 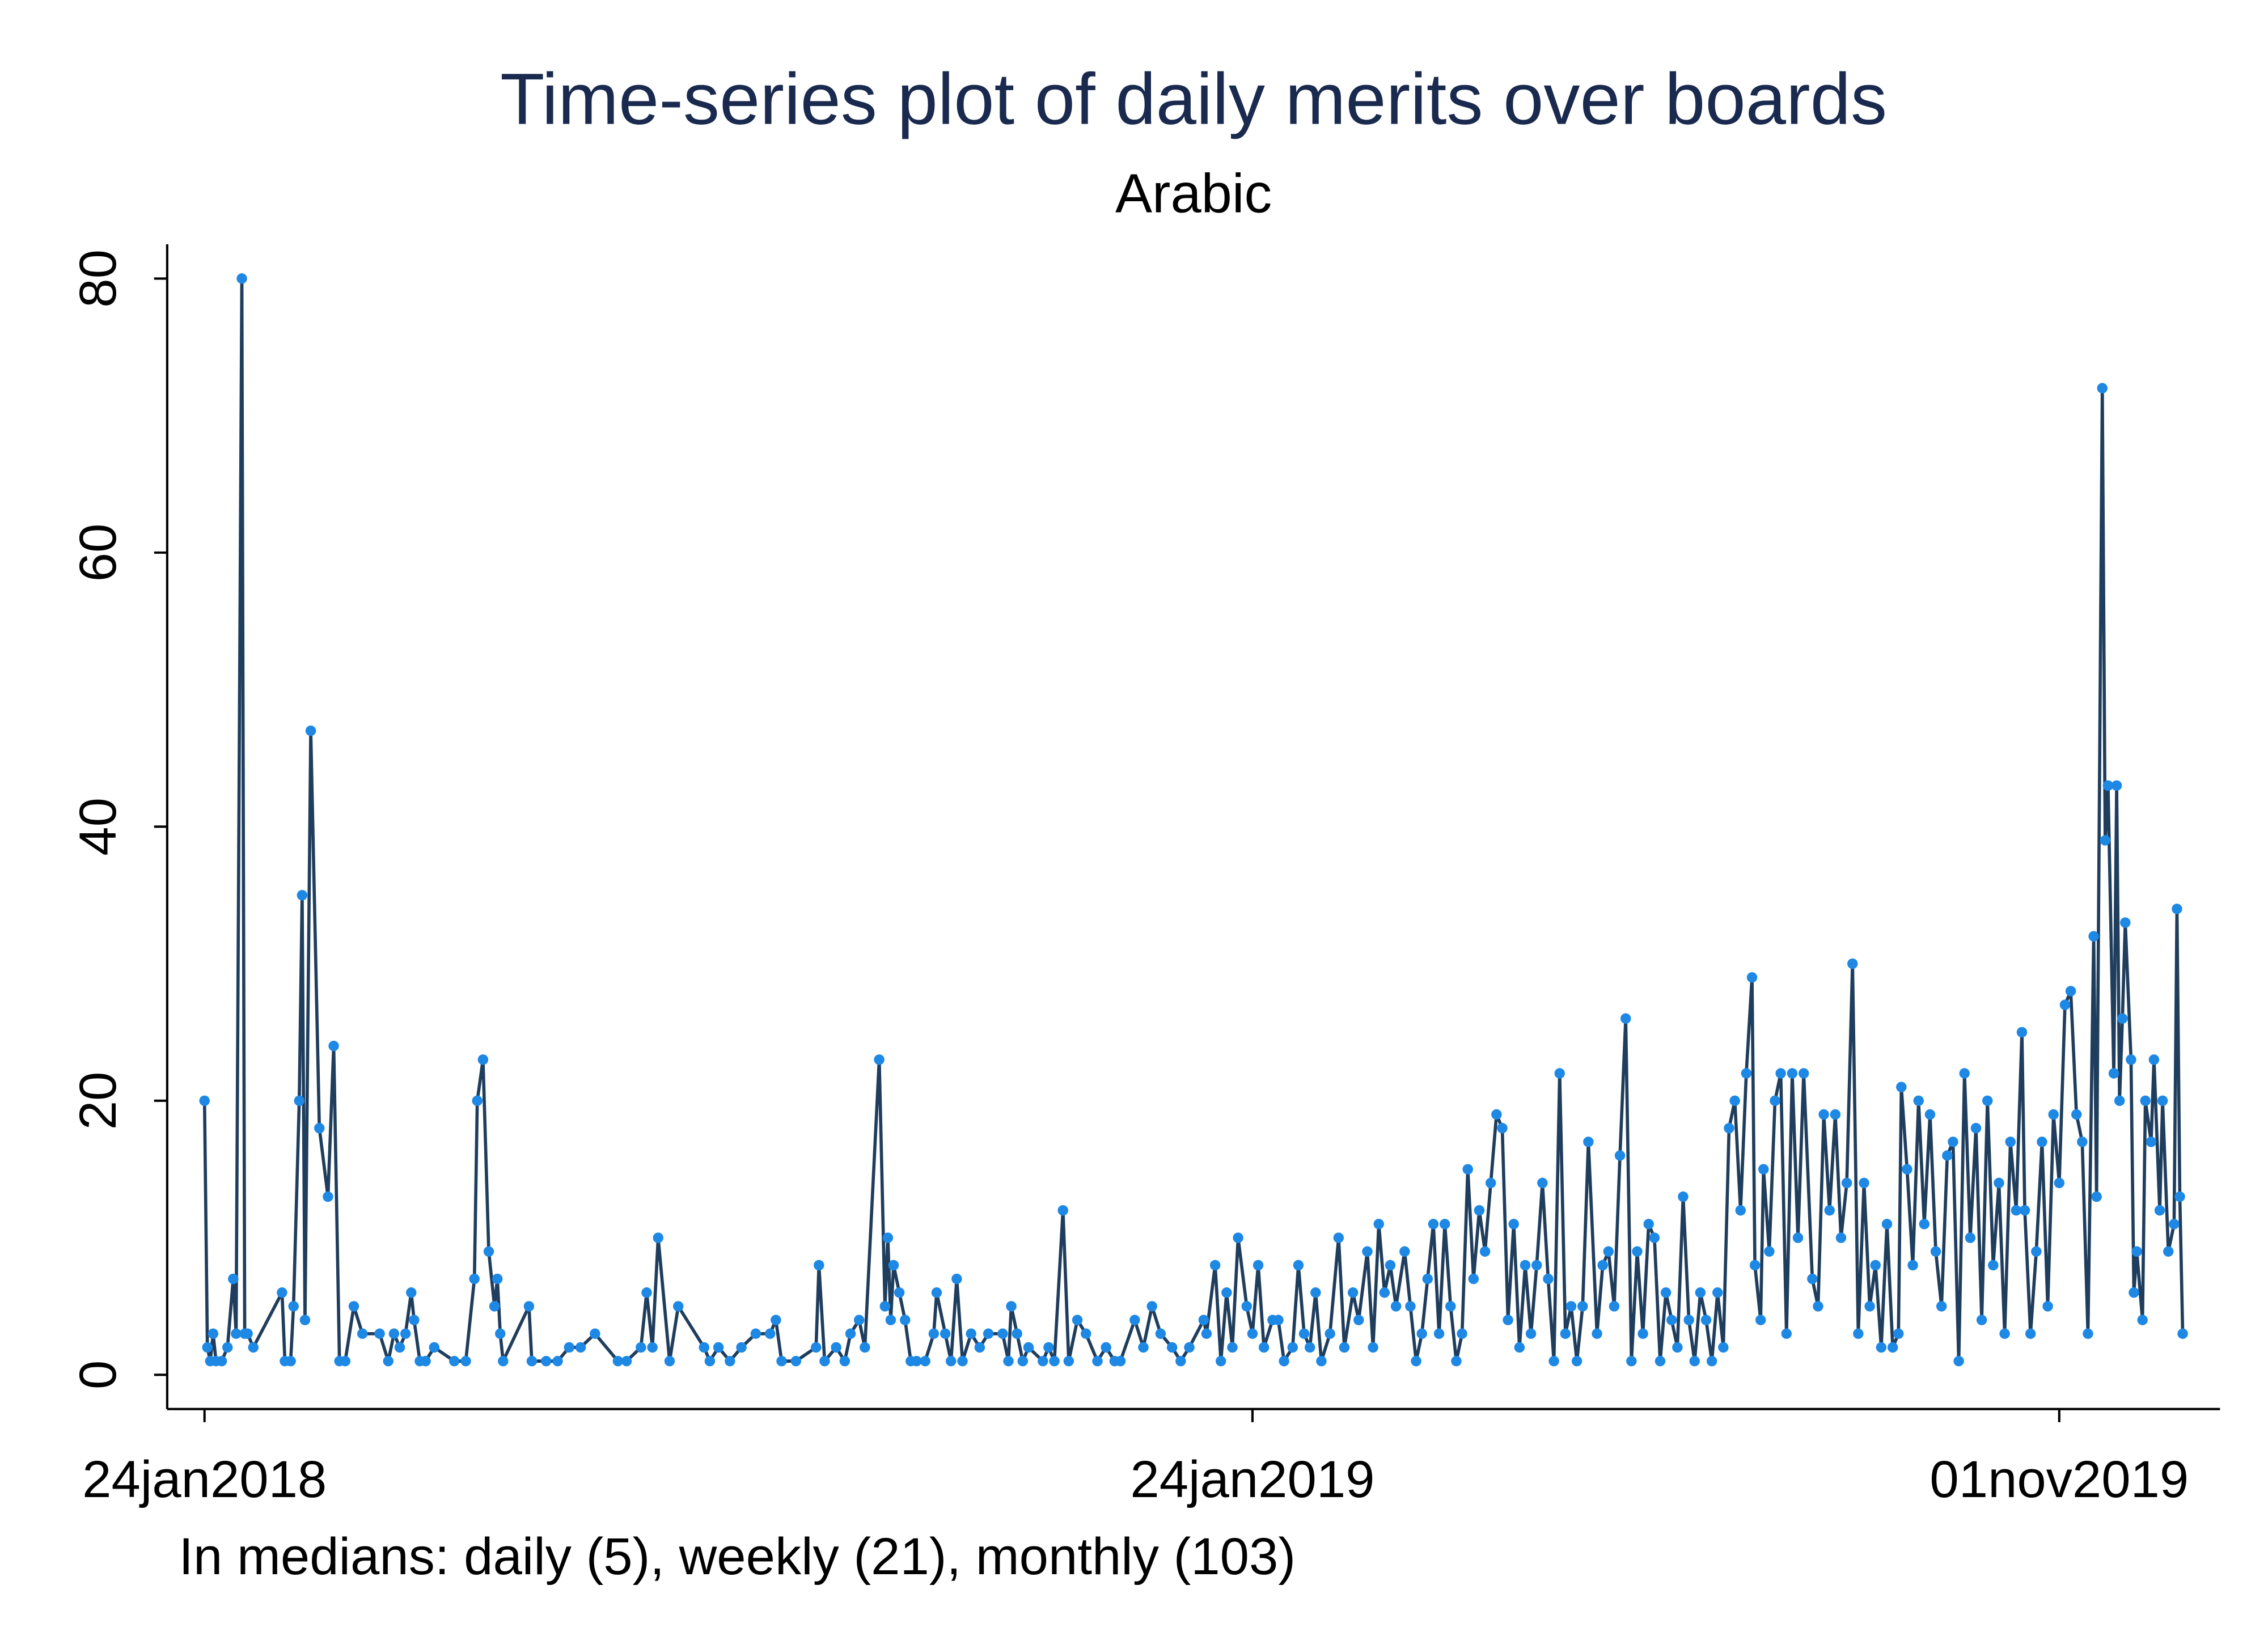 What do you see at coordinates (2059, 1478) in the screenshot?
I see `x-tick-label: 01nov2019` at bounding box center [2059, 1478].